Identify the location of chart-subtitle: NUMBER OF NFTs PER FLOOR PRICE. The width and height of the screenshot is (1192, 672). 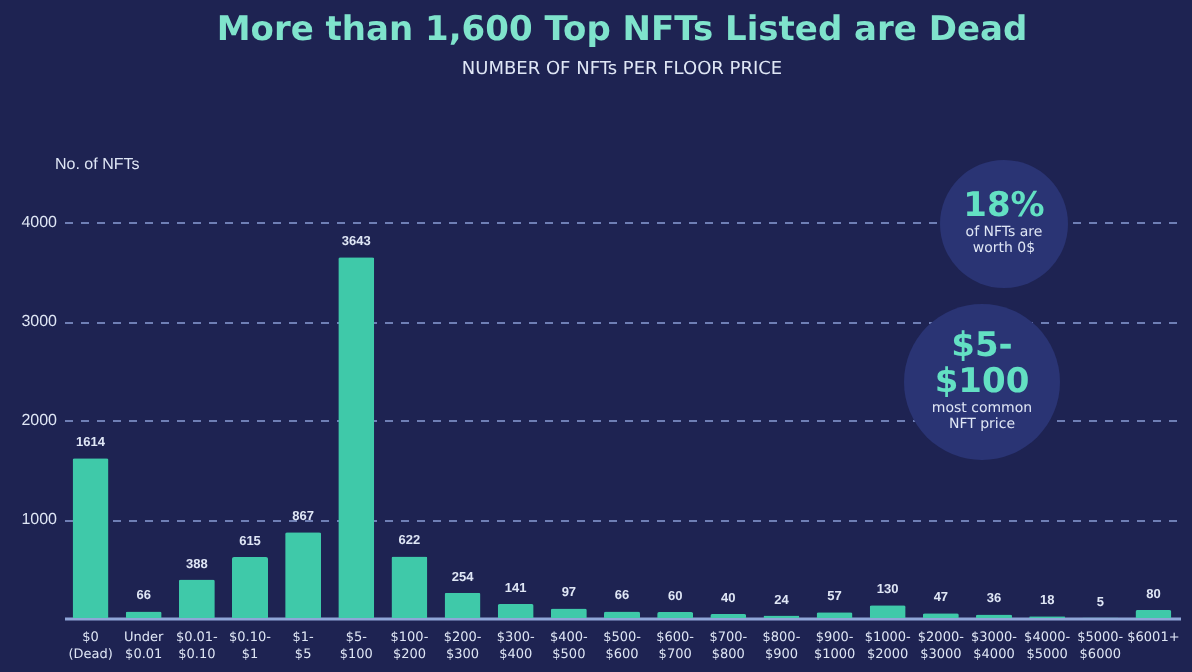
(622, 70).